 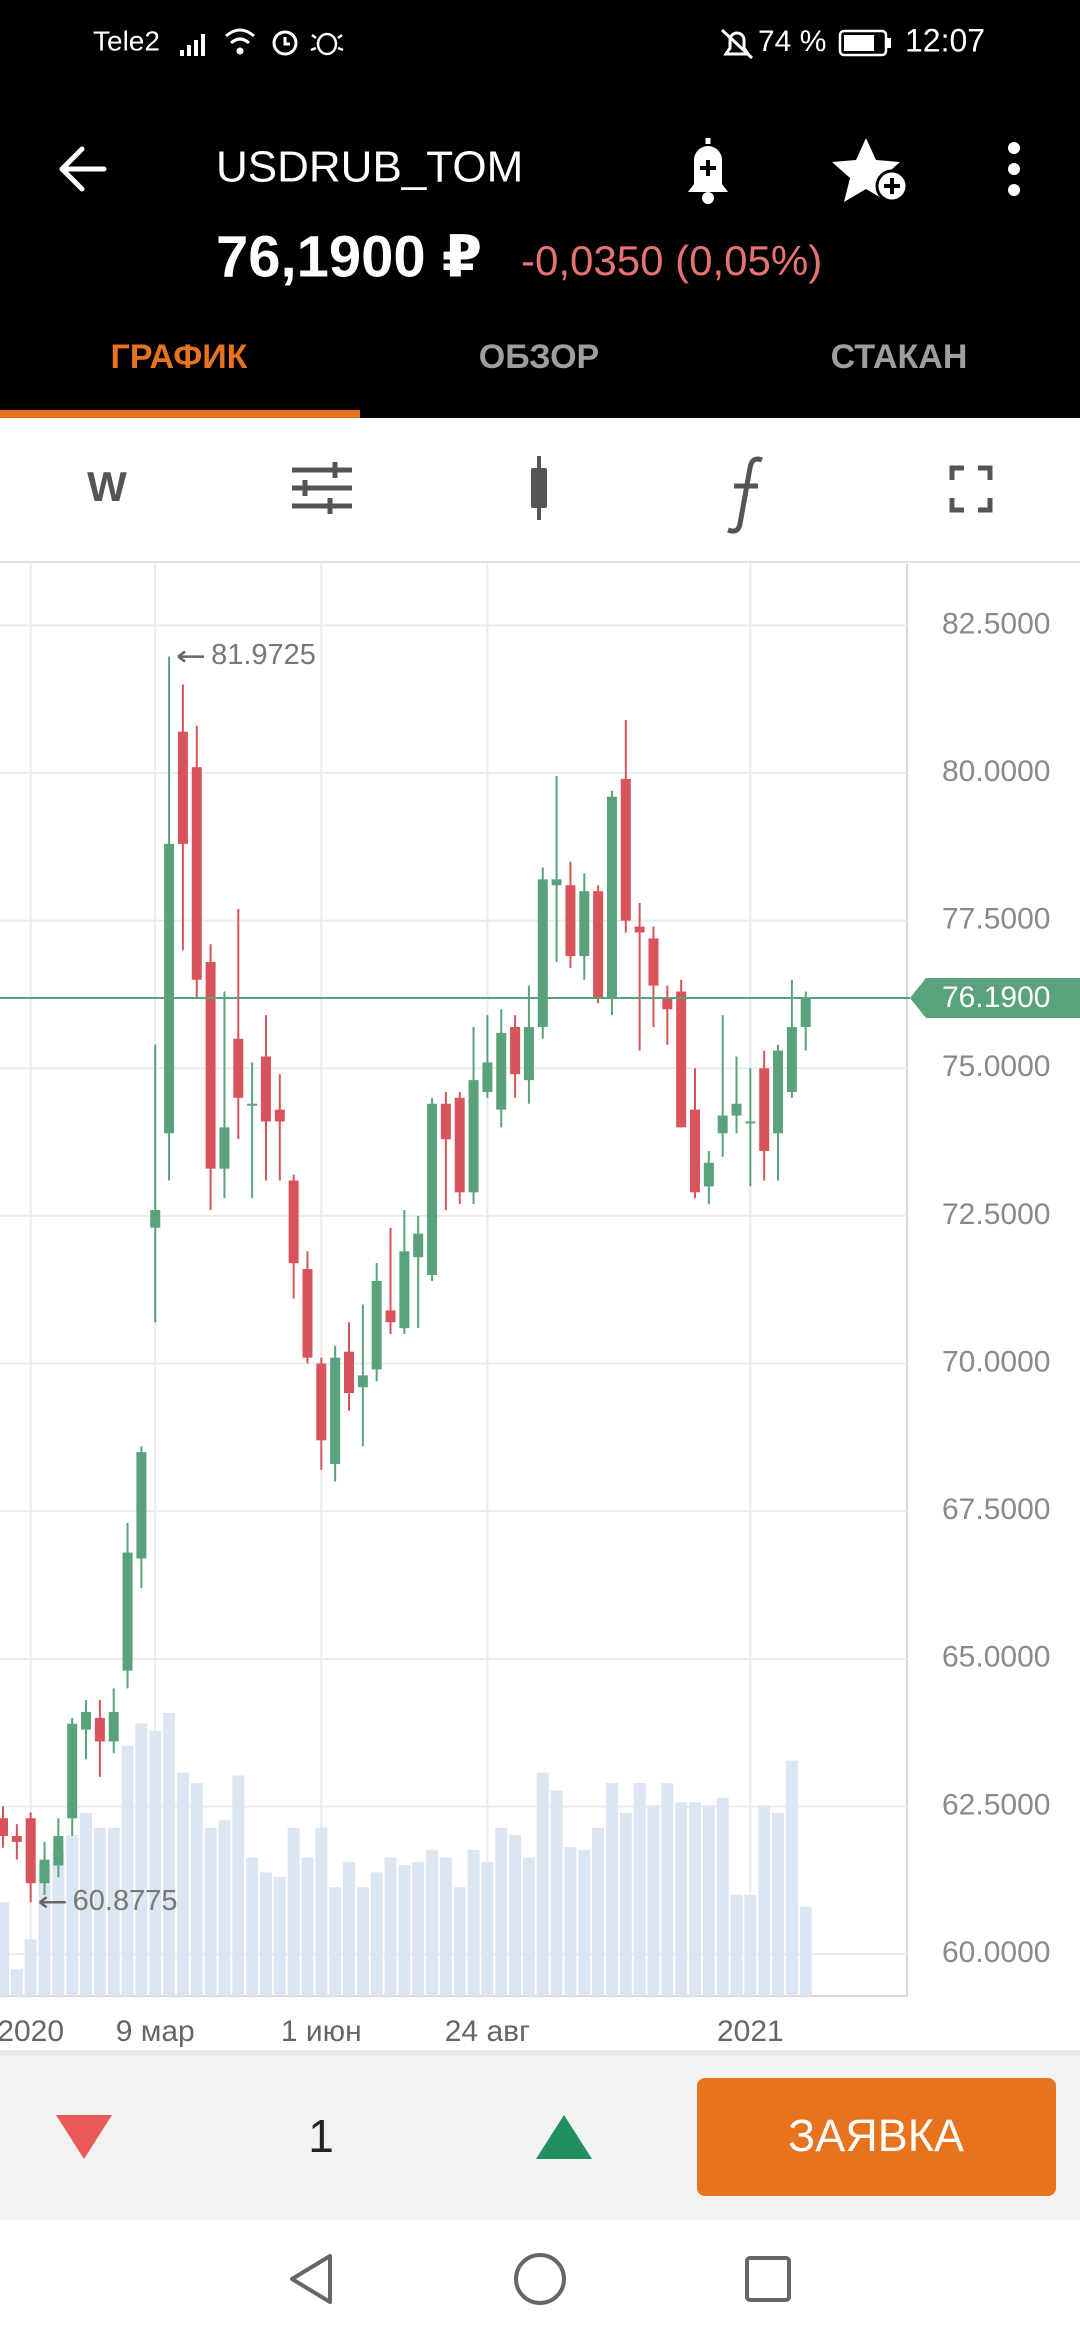 What do you see at coordinates (107, 486) in the screenshot?
I see `interval-button: W` at bounding box center [107, 486].